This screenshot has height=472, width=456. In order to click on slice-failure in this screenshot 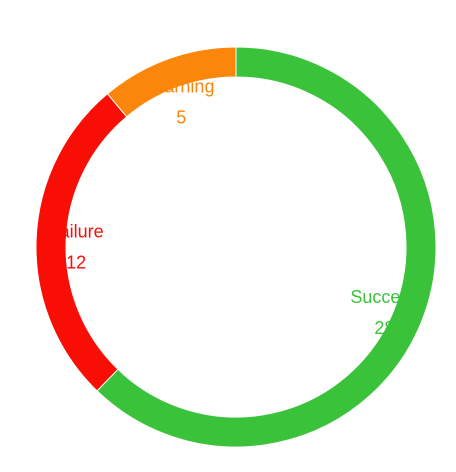, I will do `click(81, 242)`.